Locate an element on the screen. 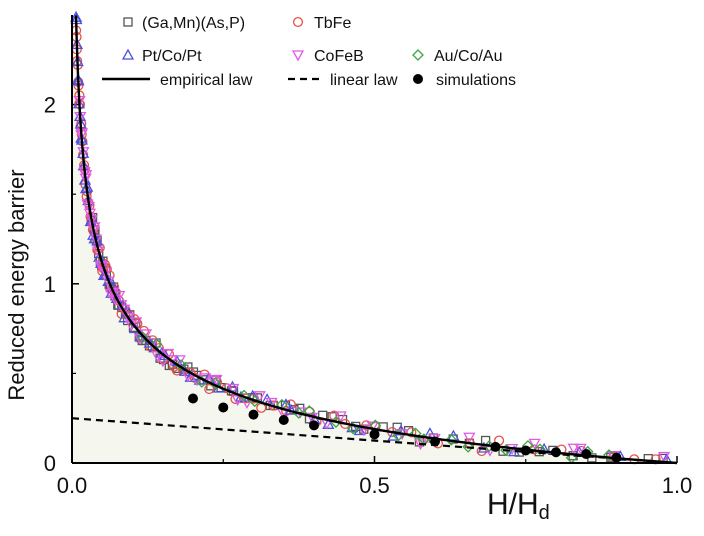  legend-label: TbFe is located at coordinates (332, 23).